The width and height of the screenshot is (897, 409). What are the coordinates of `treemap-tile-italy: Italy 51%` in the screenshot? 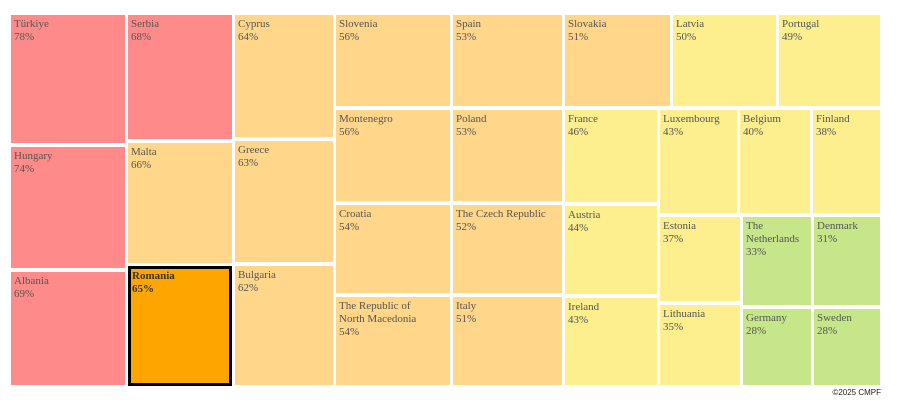 It's located at (507, 341).